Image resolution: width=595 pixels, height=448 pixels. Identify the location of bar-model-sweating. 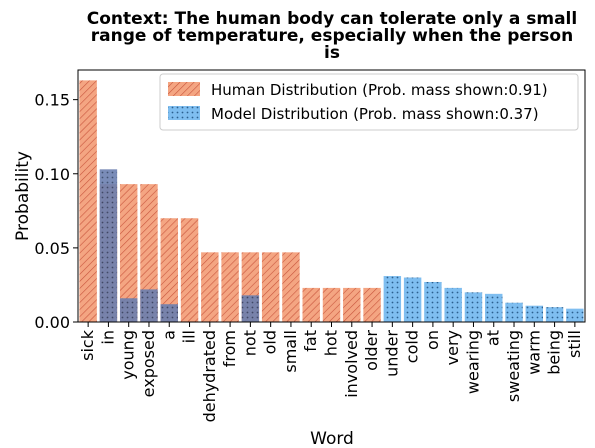
(514, 312).